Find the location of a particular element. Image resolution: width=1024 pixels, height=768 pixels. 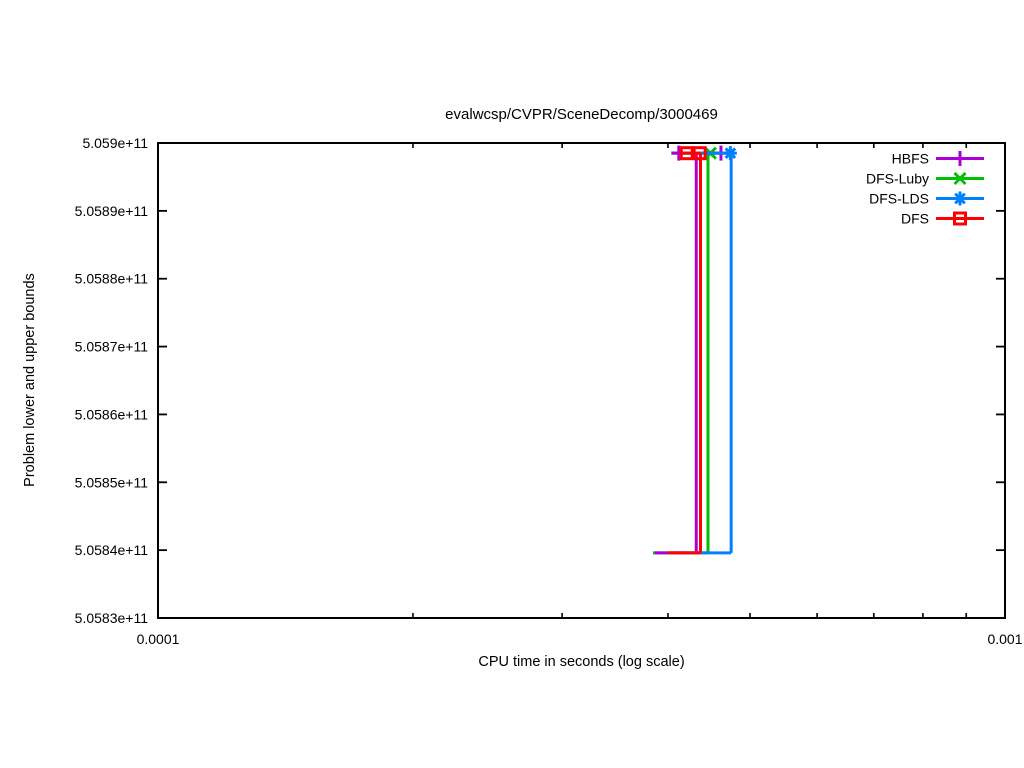

y-tick-label: 5.0585e+11 is located at coordinates (112, 482).